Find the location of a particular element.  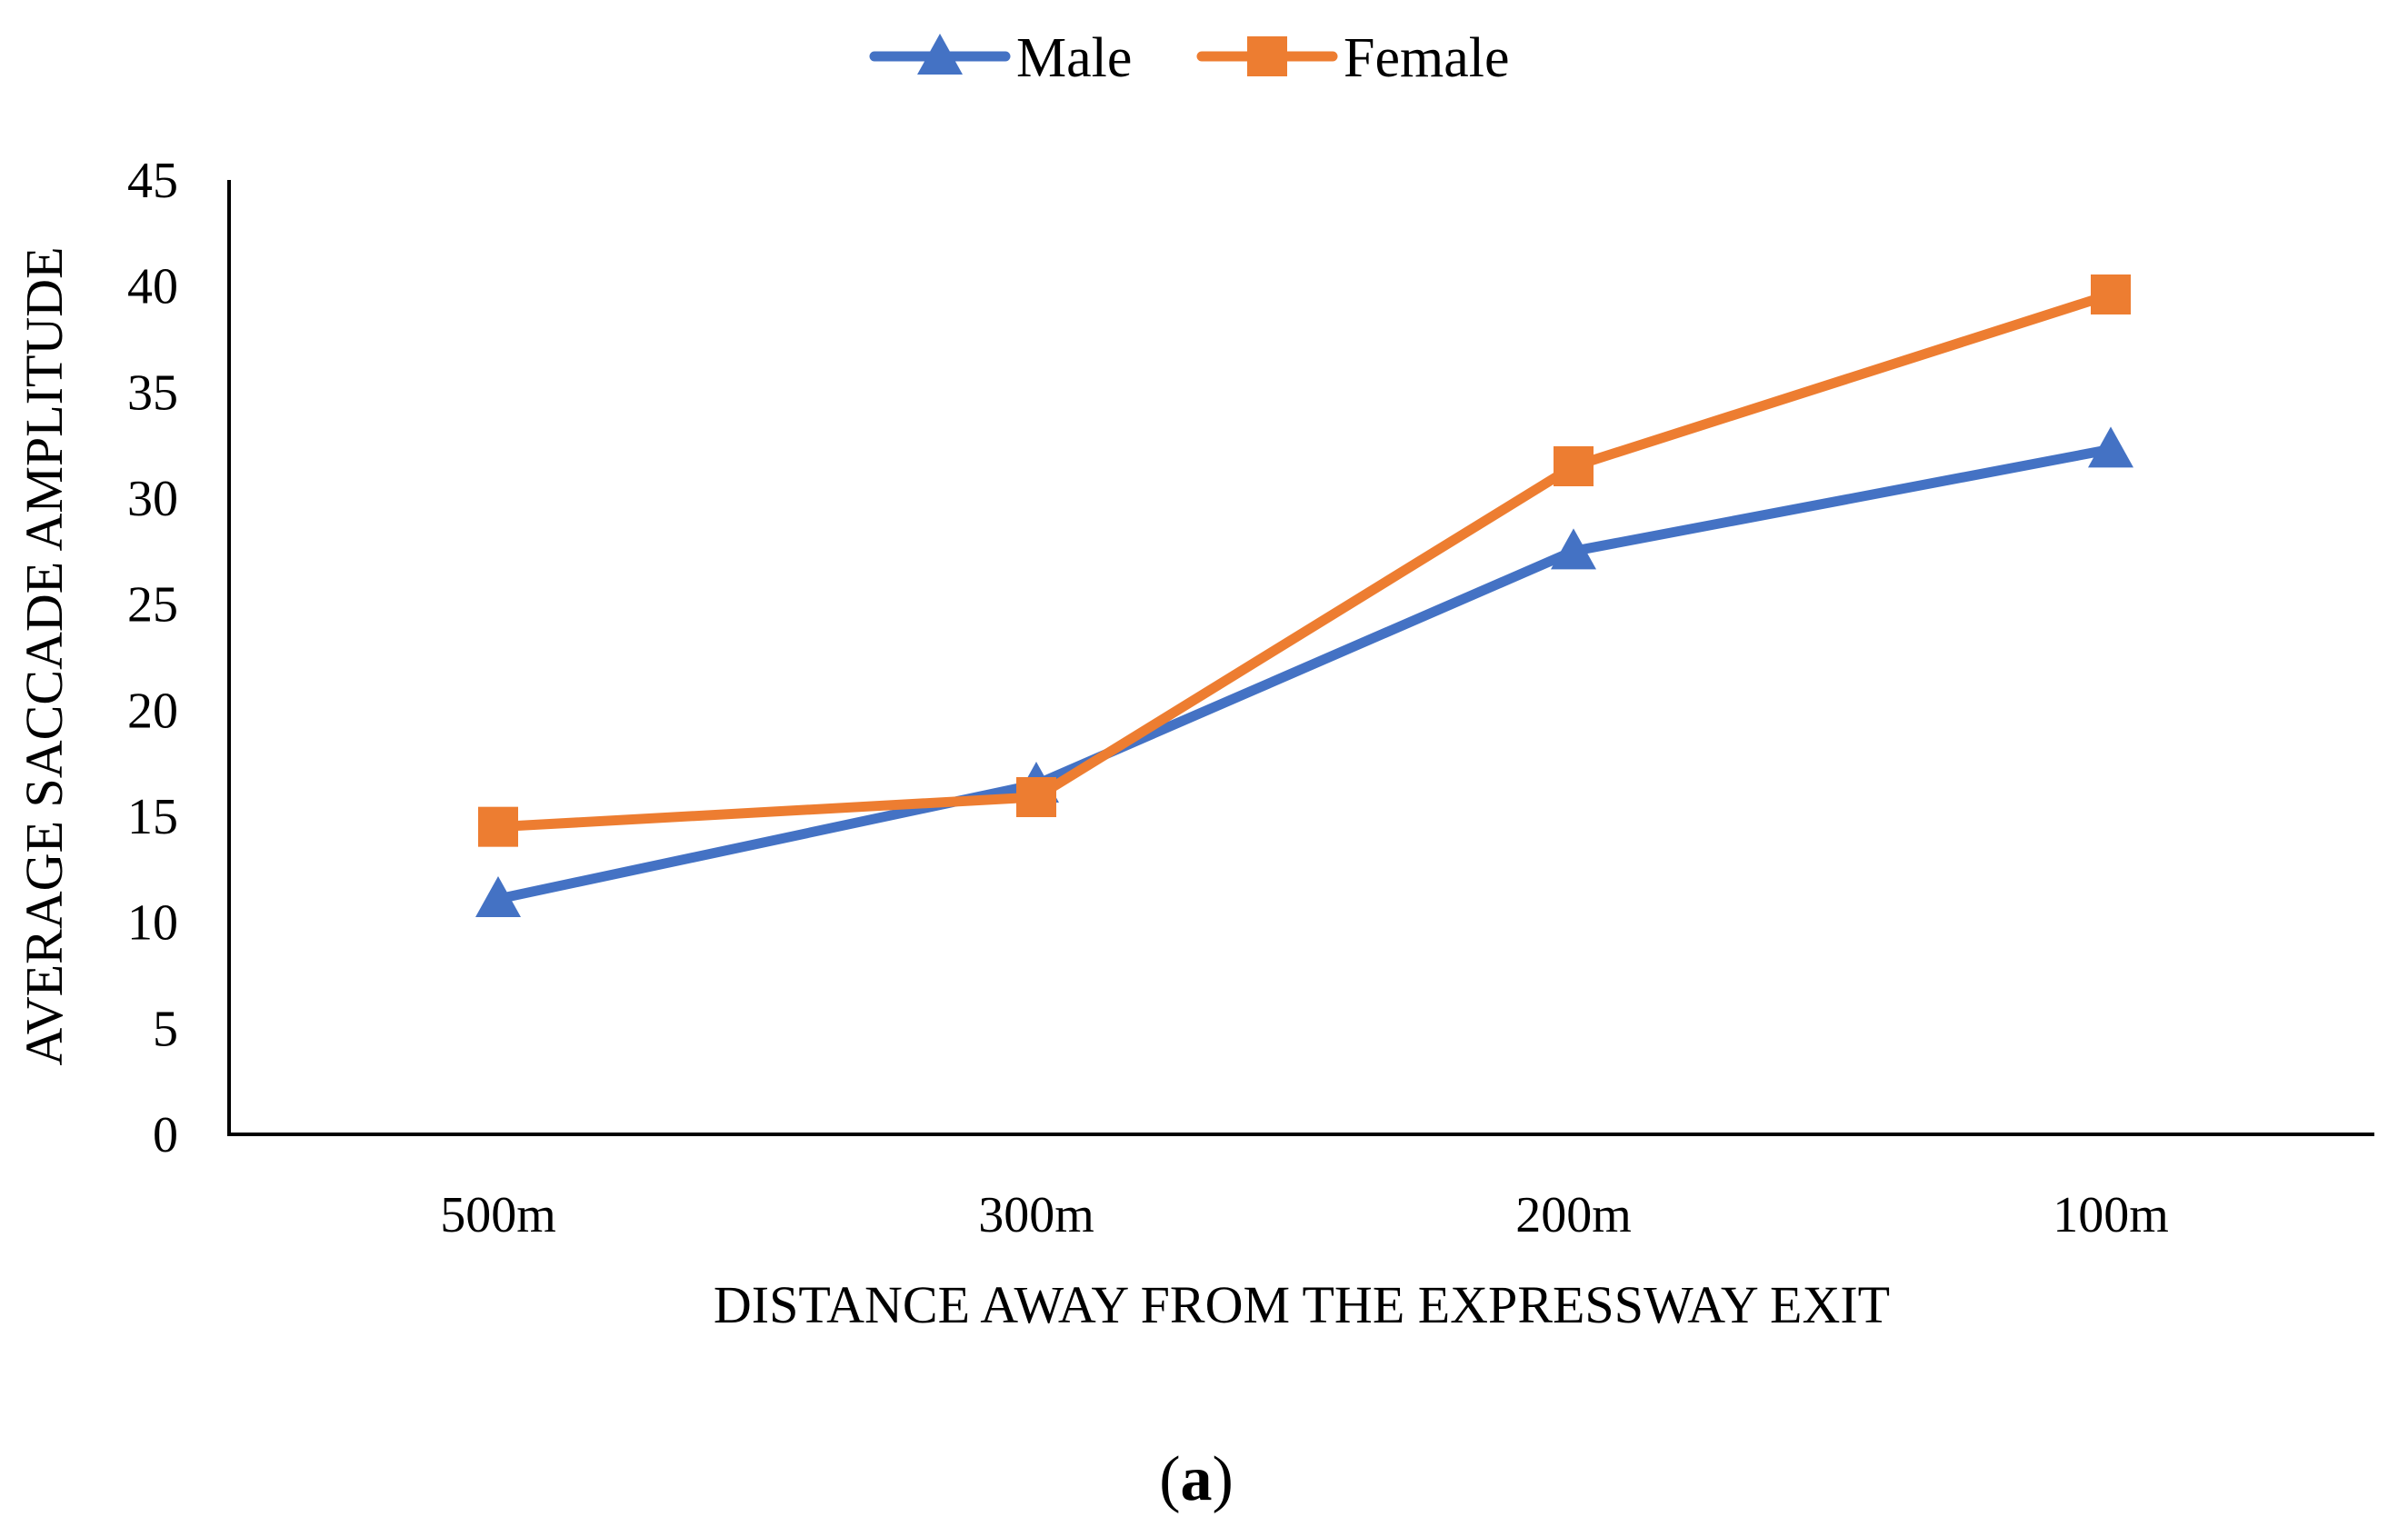

y-tick-label: 25 is located at coordinates (152, 605).